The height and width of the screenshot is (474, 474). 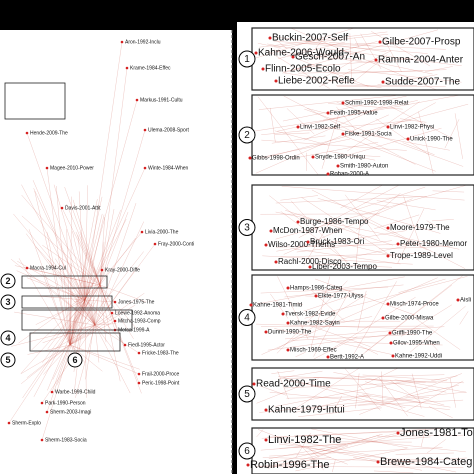 What do you see at coordinates (160, 353) in the screenshot?
I see `node-label: Fricke-1983-The` at bounding box center [160, 353].